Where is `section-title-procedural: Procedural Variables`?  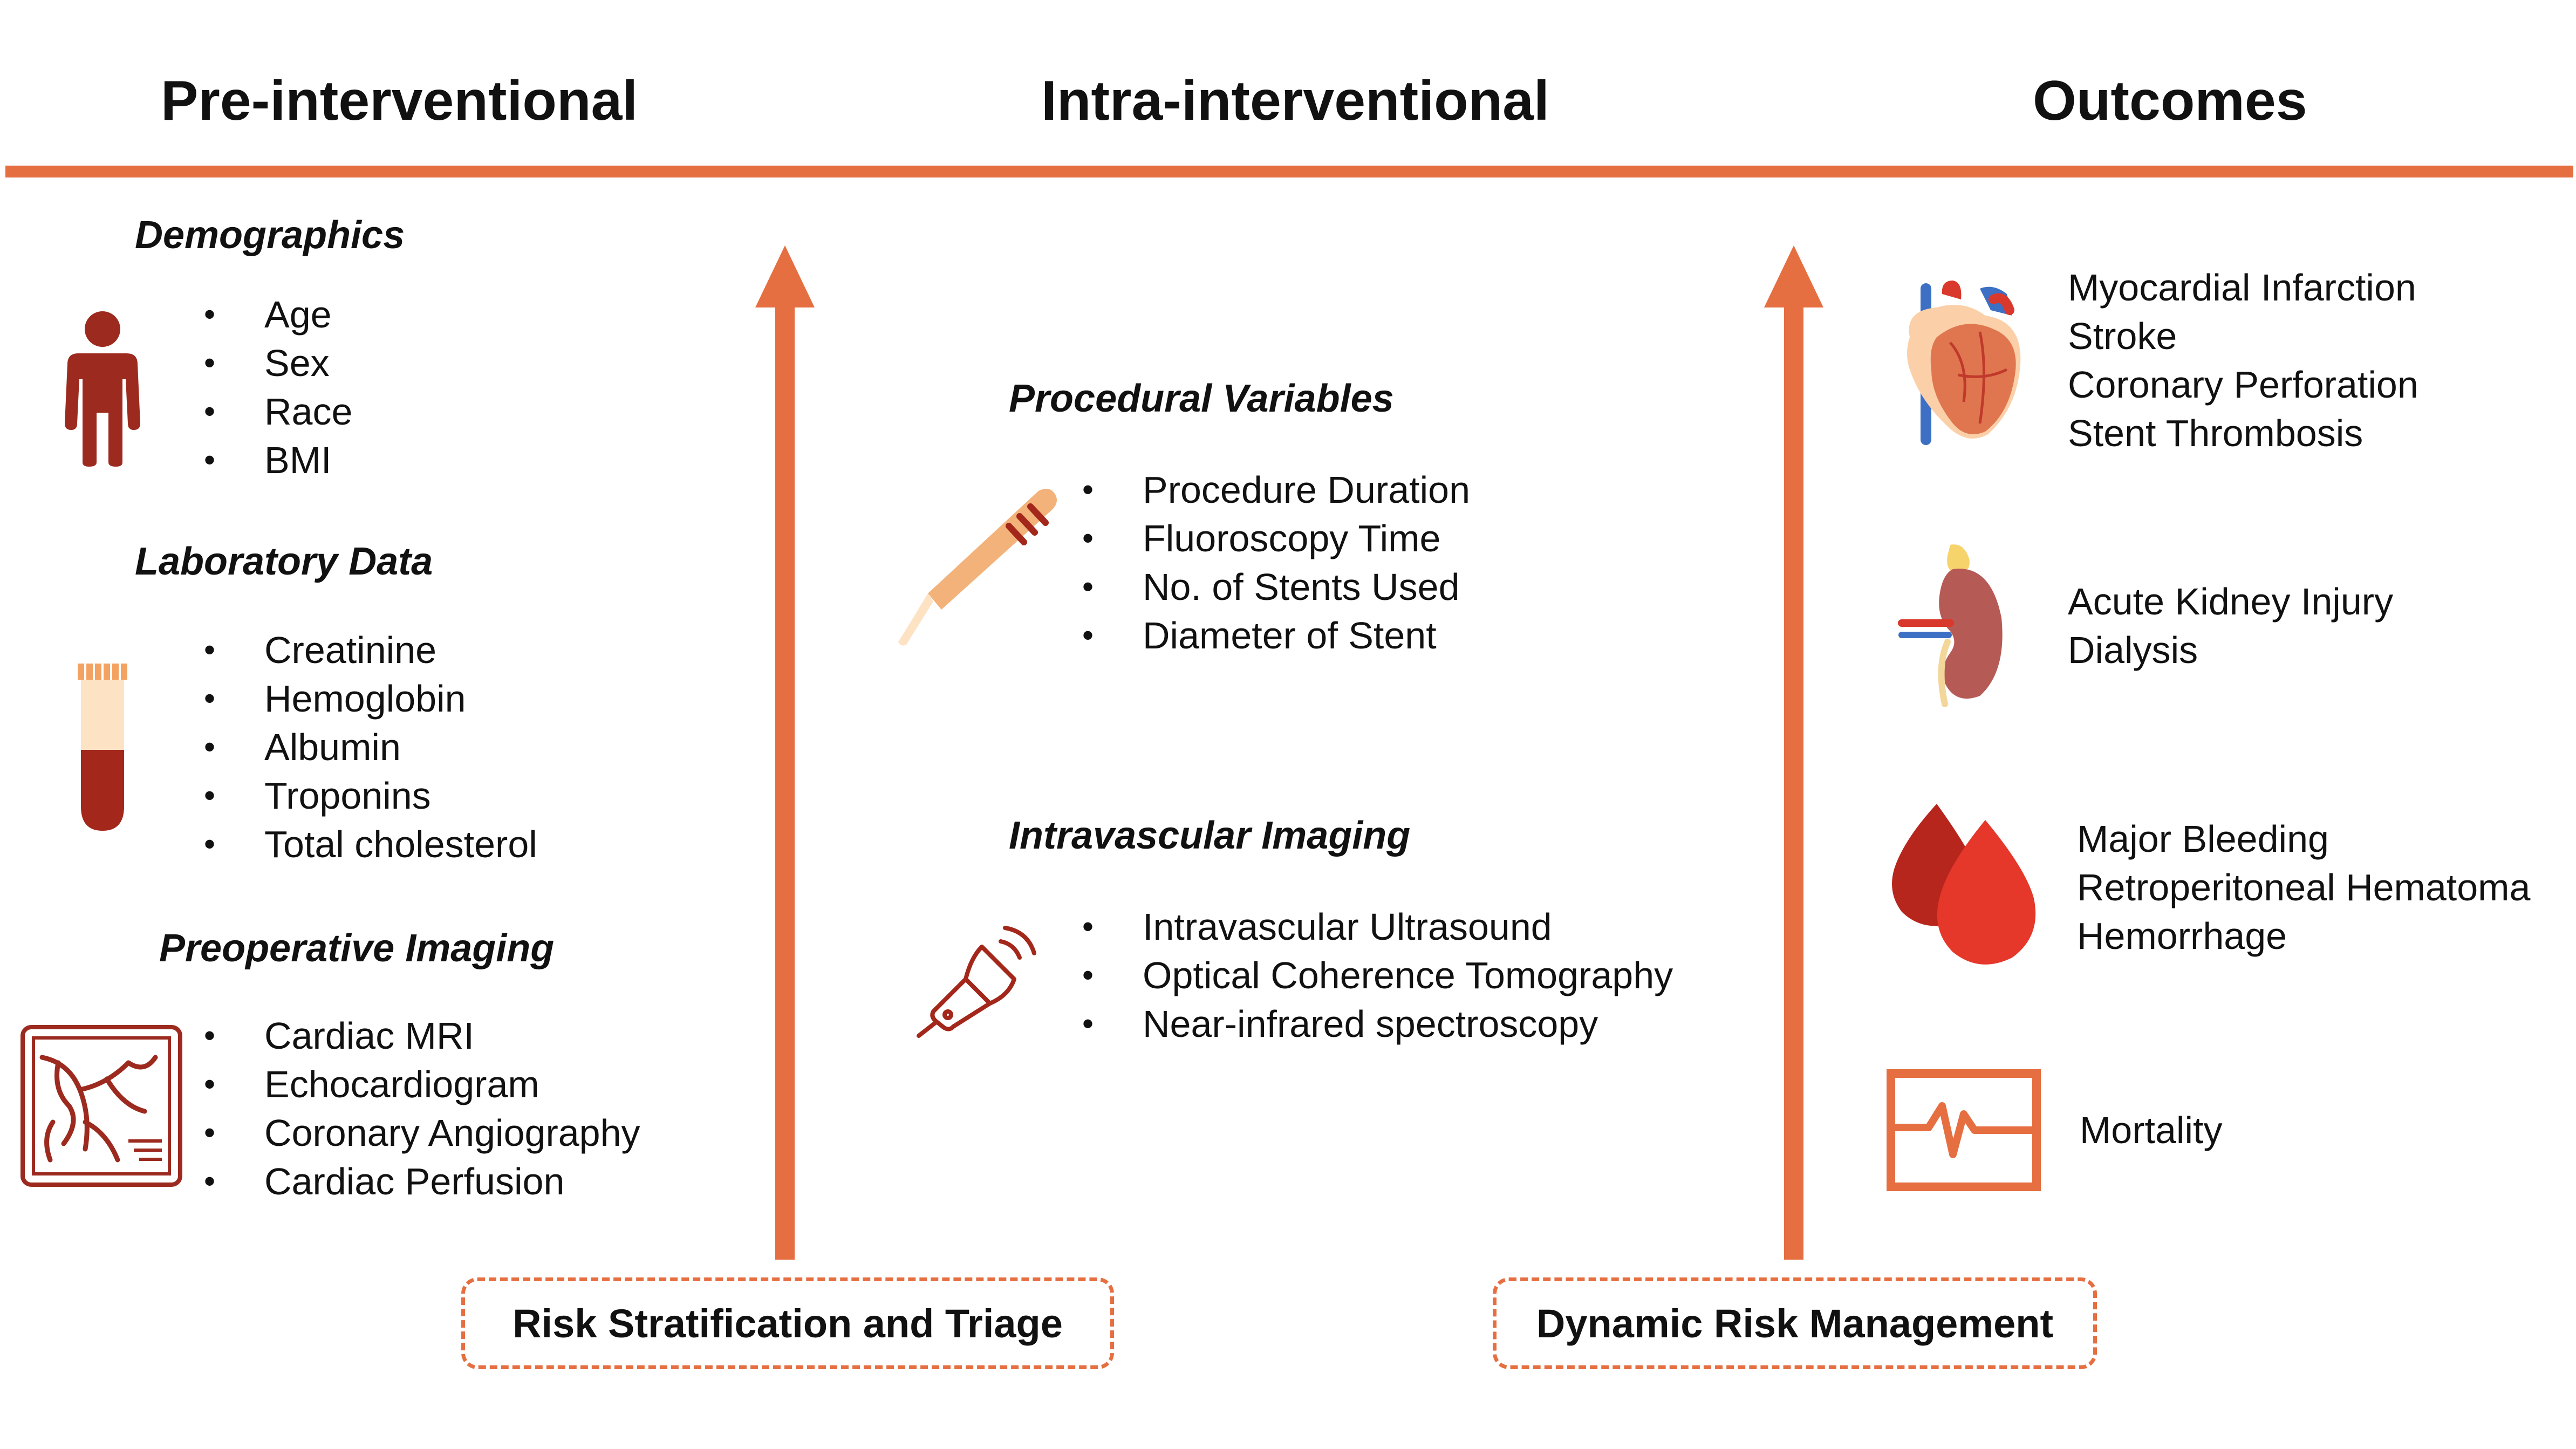 section-title-procedural: Procedural Variables is located at coordinates (1201, 398).